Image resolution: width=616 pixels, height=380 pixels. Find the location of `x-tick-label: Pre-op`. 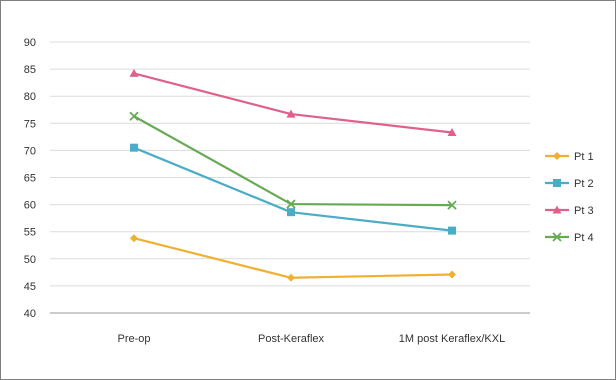

x-tick-label: Pre-op is located at coordinates (133, 339).